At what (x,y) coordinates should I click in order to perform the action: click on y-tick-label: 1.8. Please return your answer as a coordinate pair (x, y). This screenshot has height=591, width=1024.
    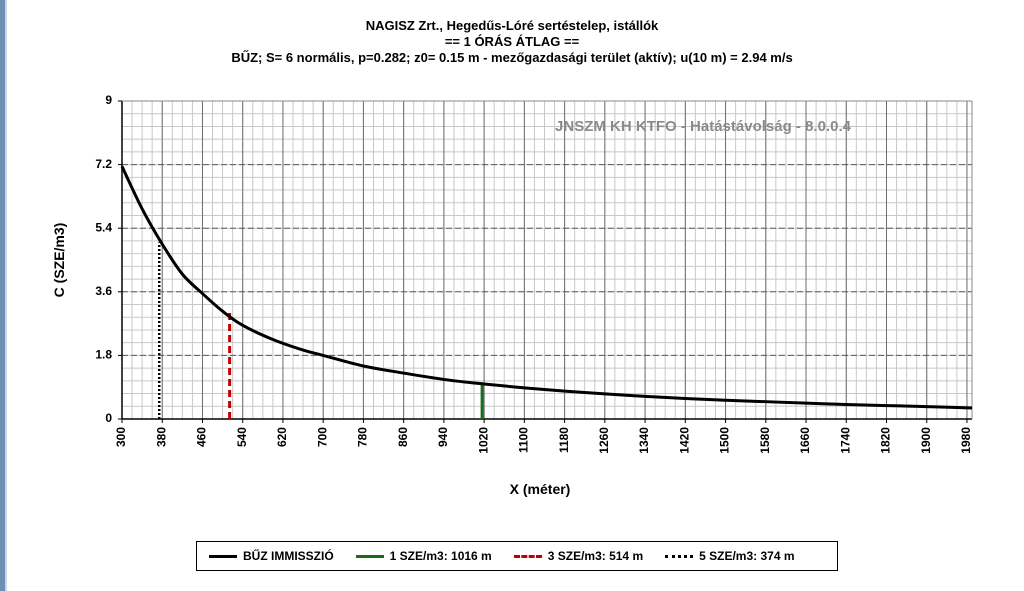
    Looking at the image, I should click on (103, 355).